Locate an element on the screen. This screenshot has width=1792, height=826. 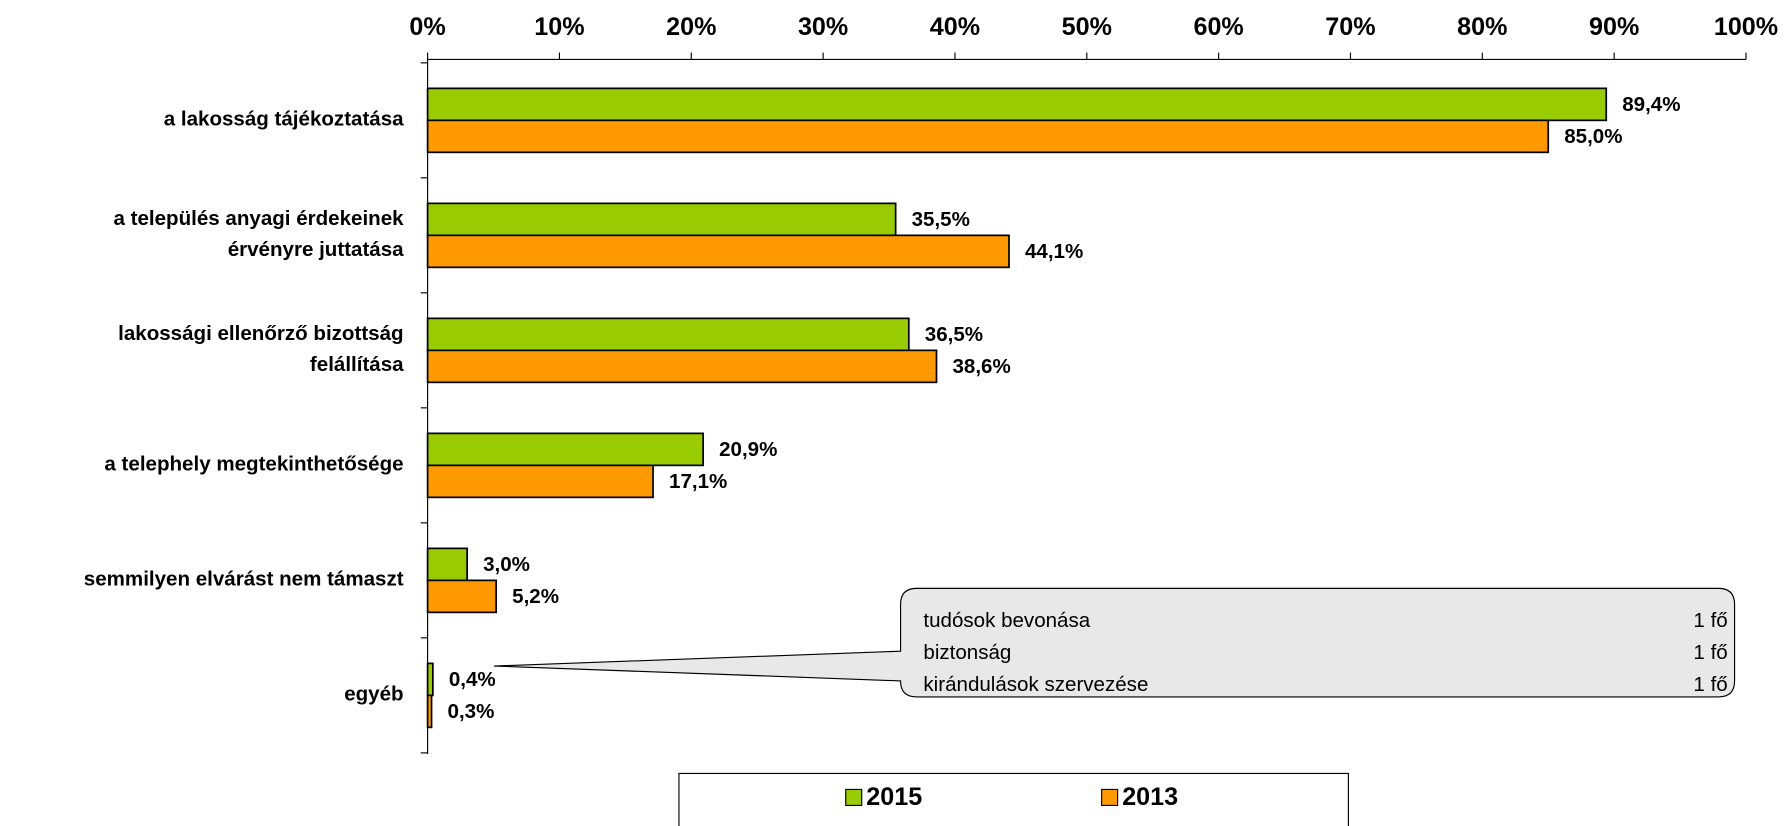
category-line: a lakosság tájékoztatása is located at coordinates (284, 119).